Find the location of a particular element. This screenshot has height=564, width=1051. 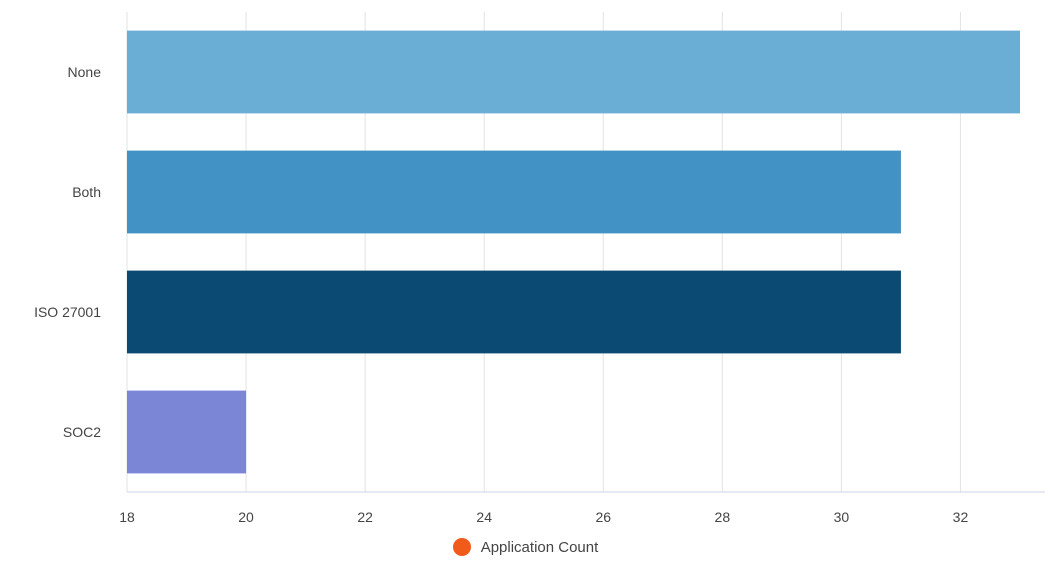

y-tick-label: Both is located at coordinates (86, 192).